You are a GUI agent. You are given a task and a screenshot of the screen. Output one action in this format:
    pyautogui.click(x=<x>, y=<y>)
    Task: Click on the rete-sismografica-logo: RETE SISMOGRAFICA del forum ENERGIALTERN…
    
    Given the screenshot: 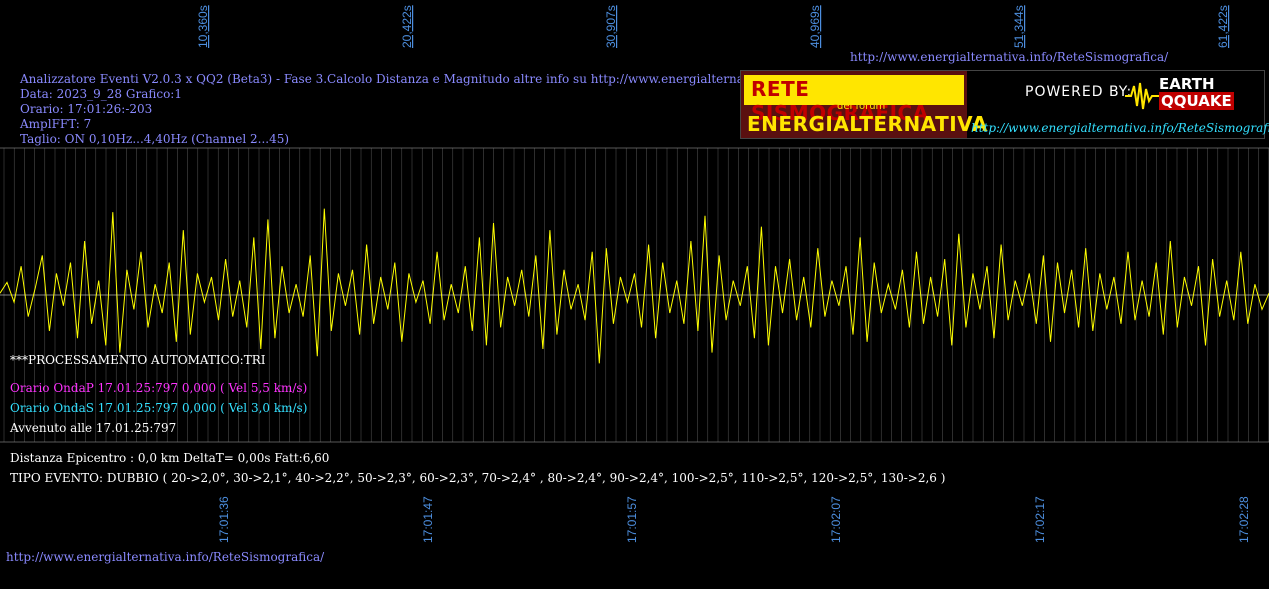 What is the action you would take?
    pyautogui.click(x=1004, y=104)
    